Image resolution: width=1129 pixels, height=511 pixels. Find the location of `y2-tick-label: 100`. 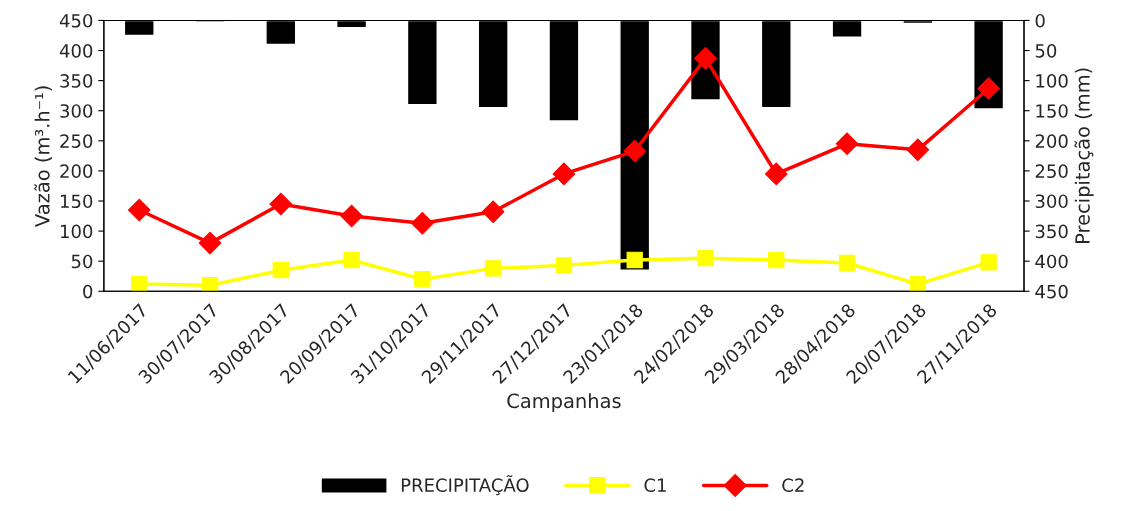

y2-tick-label: 100 is located at coordinates (1052, 81).